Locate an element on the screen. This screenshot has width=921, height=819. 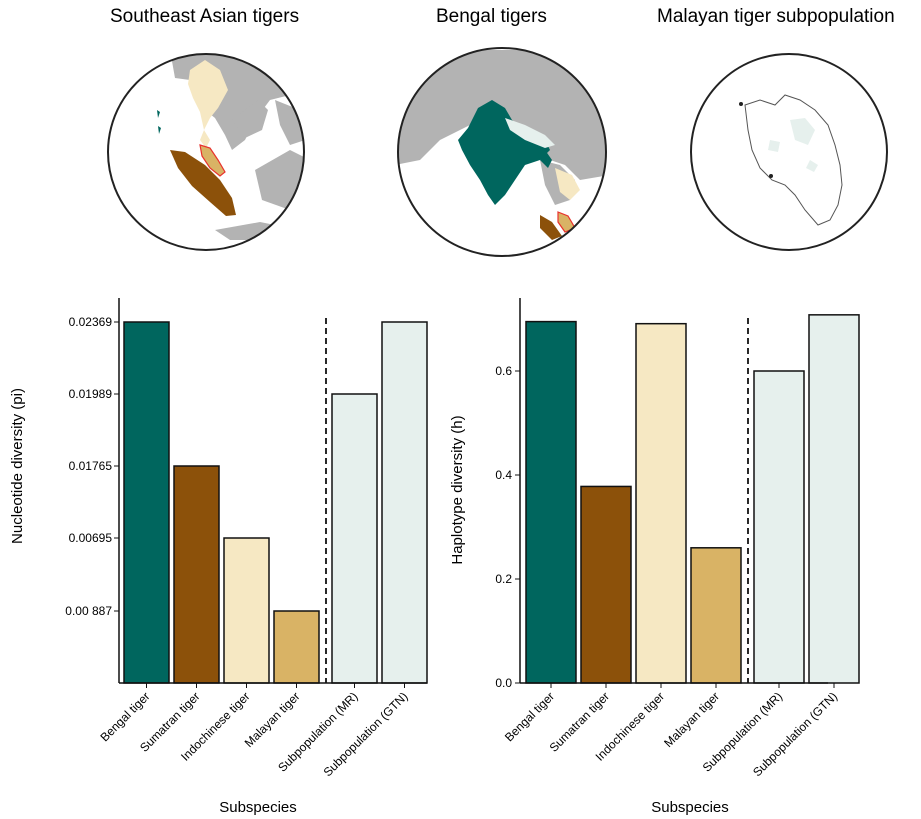
chart1-y-tick-label-3: 0.01765 is located at coordinates (91, 466).